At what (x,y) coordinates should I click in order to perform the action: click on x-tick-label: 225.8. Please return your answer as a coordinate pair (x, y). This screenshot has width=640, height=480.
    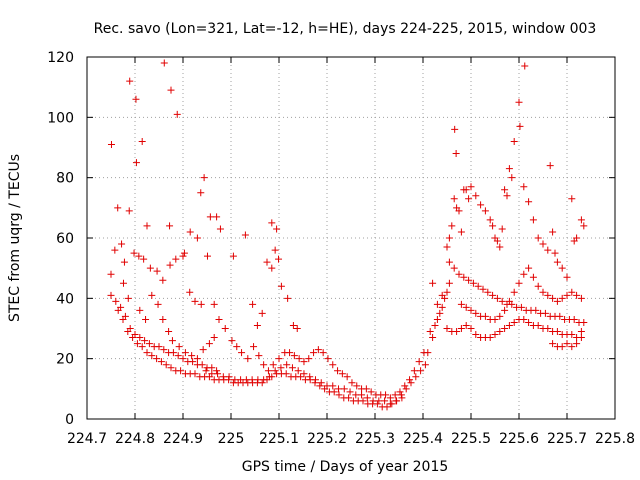
    Looking at the image, I should click on (615, 439).